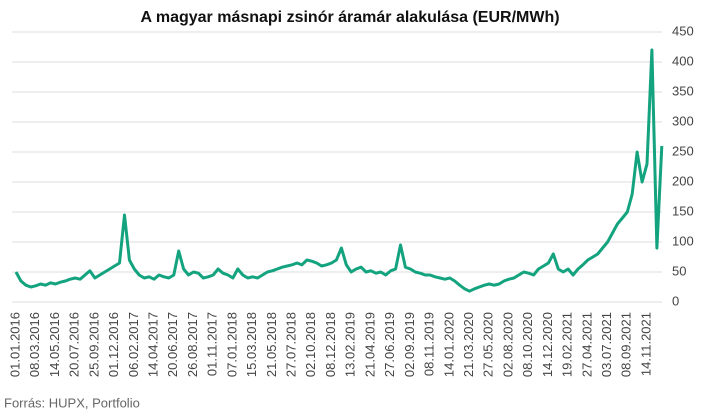 This screenshot has height=416, width=706. What do you see at coordinates (231, 344) in the screenshot?
I see `x-tick-label: 07.01.2018` at bounding box center [231, 344].